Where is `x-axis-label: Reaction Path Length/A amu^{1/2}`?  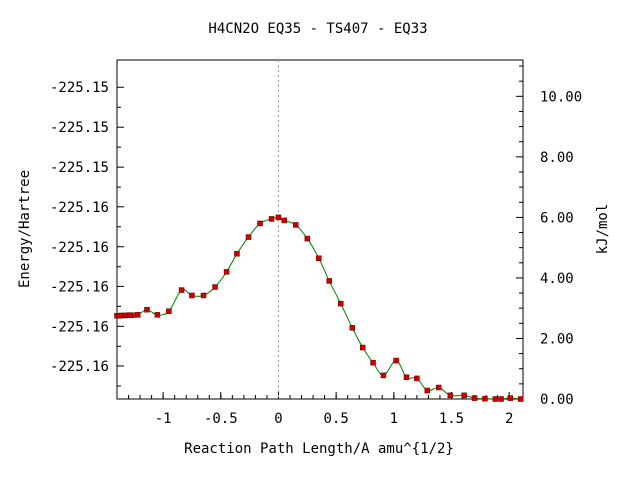
x-axis-label: Reaction Path Length/A amu^{1/2} is located at coordinates (319, 449).